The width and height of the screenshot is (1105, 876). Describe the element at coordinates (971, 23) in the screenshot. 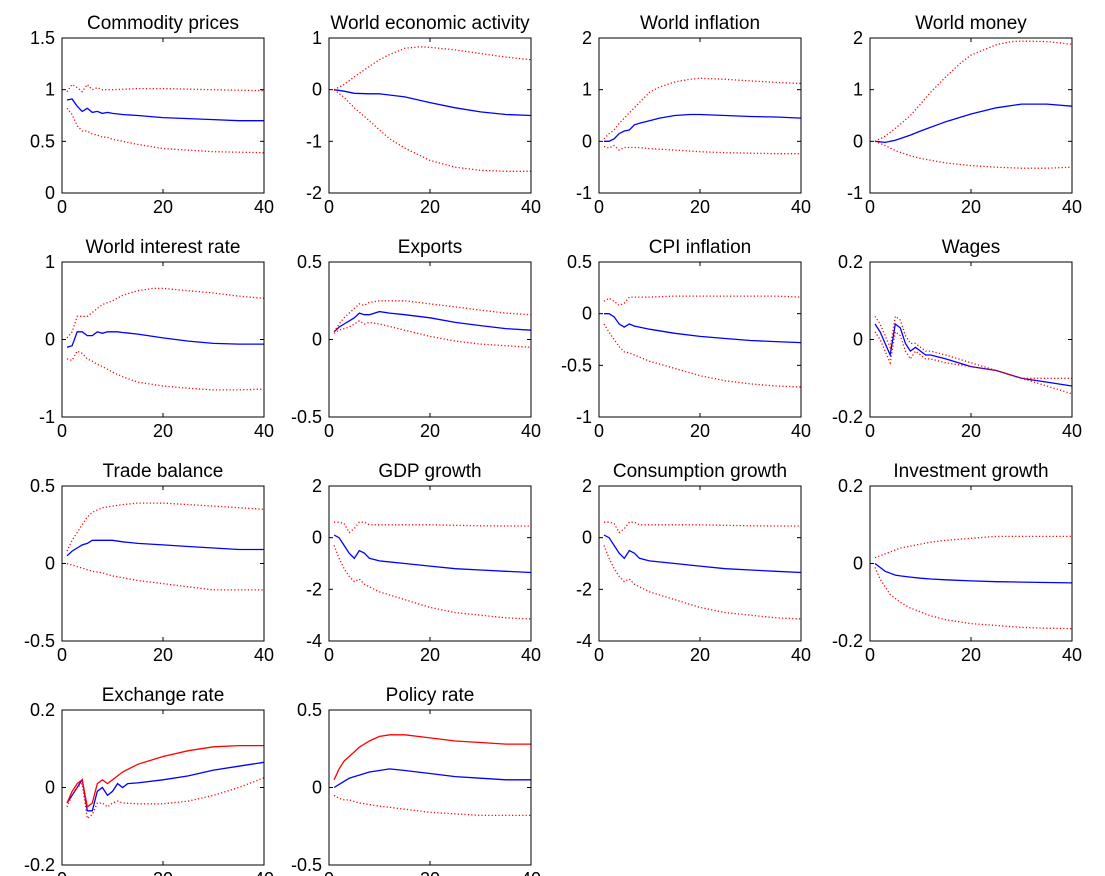

I see `panel-title: World money` at that location.